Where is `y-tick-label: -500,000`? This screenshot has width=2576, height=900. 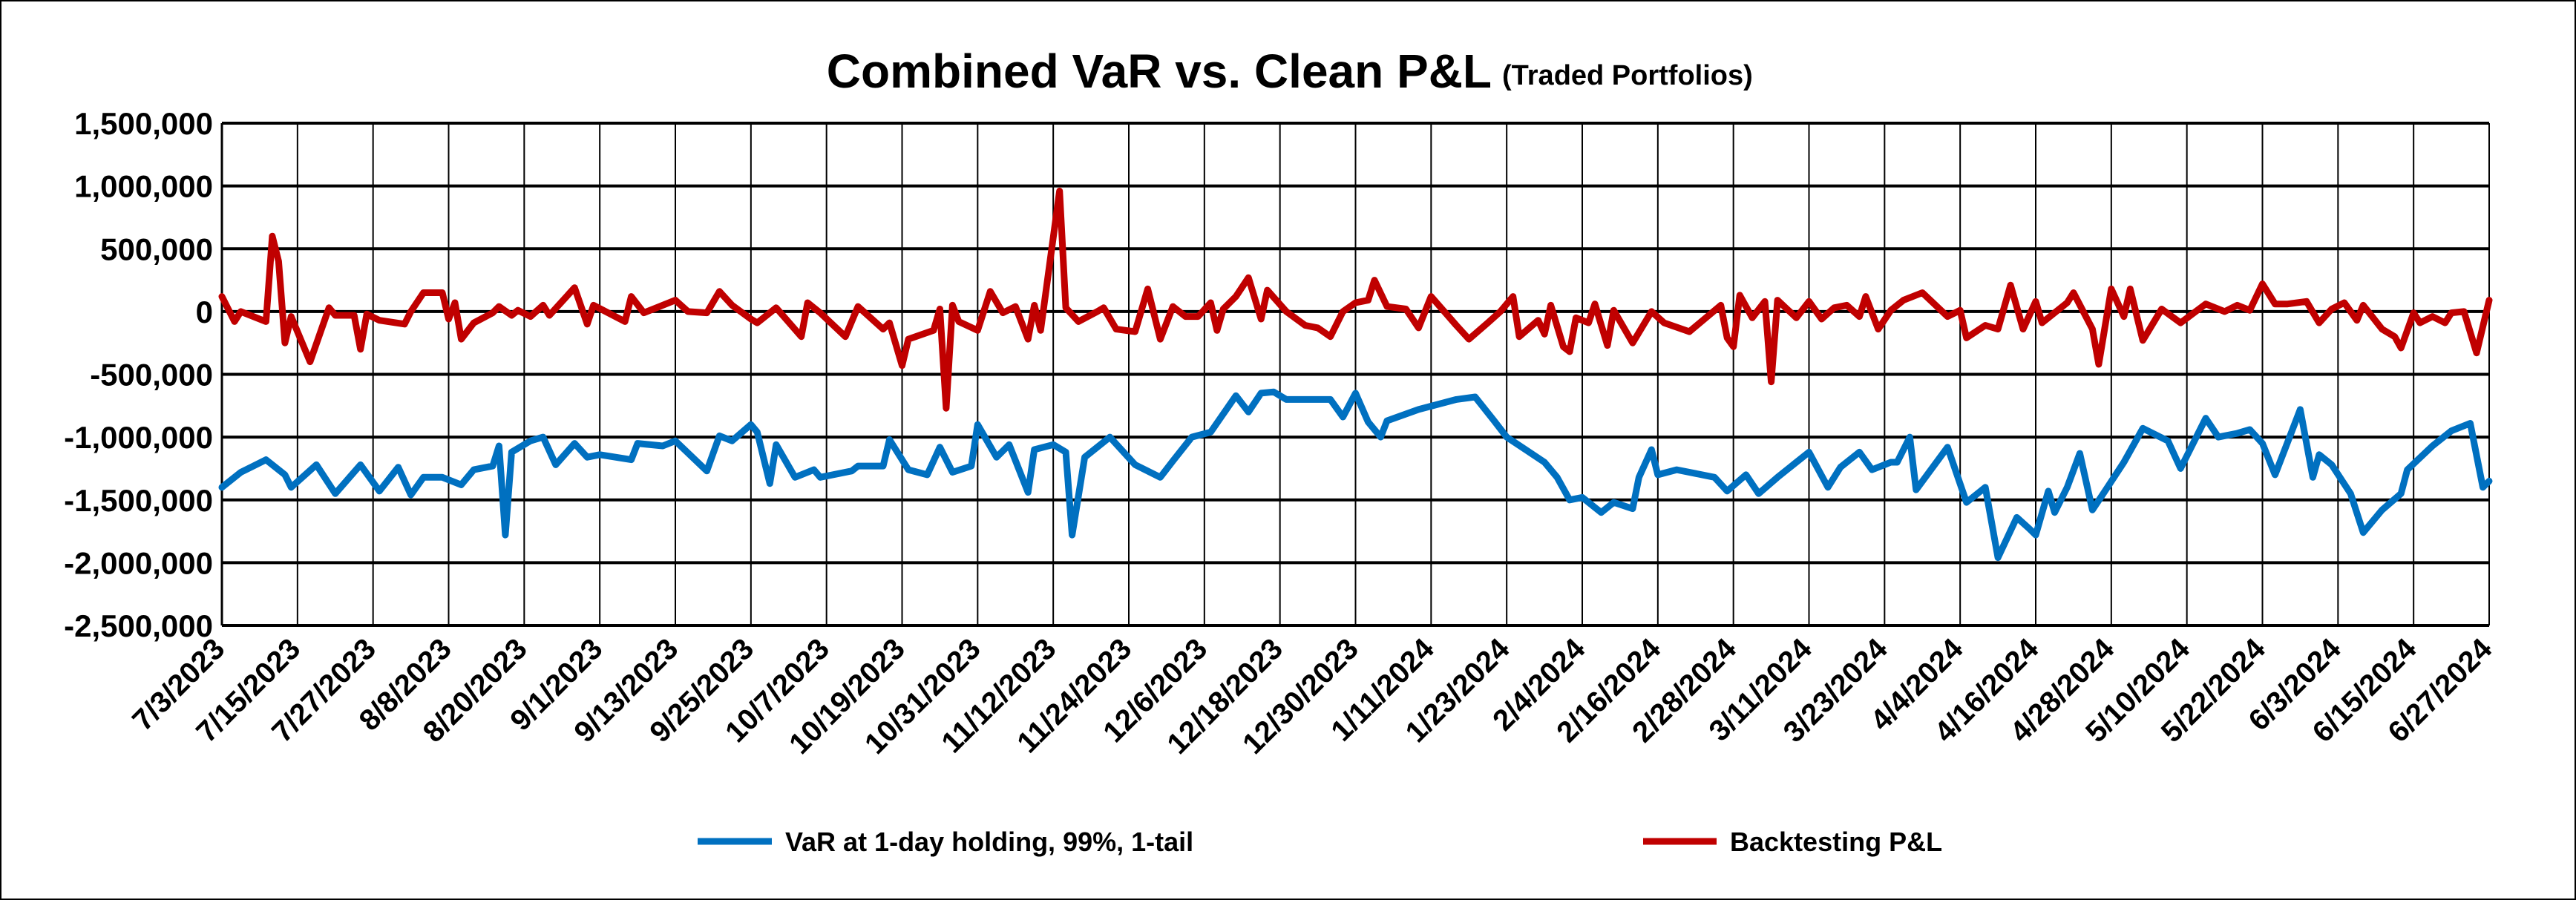
y-tick-label: -500,000 is located at coordinates (151, 375).